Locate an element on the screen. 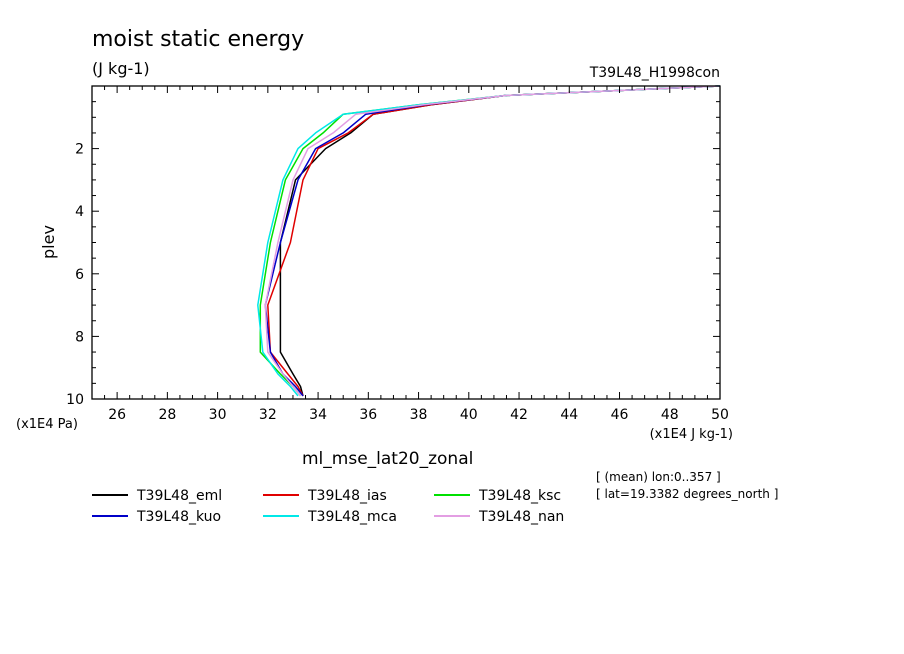 Image resolution: width=904 pixels, height=654 pixels. legend-label: T39L48_eml is located at coordinates (179, 496).